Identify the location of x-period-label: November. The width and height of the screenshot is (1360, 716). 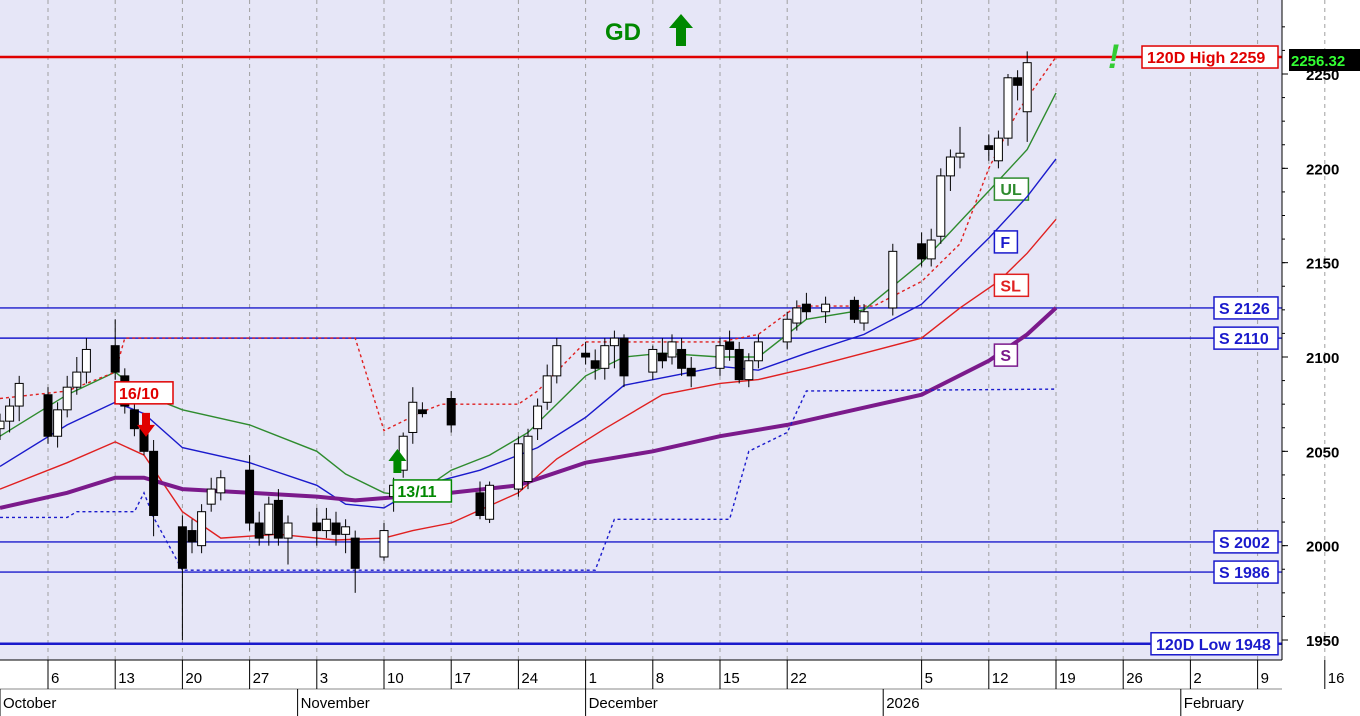
(335, 703).